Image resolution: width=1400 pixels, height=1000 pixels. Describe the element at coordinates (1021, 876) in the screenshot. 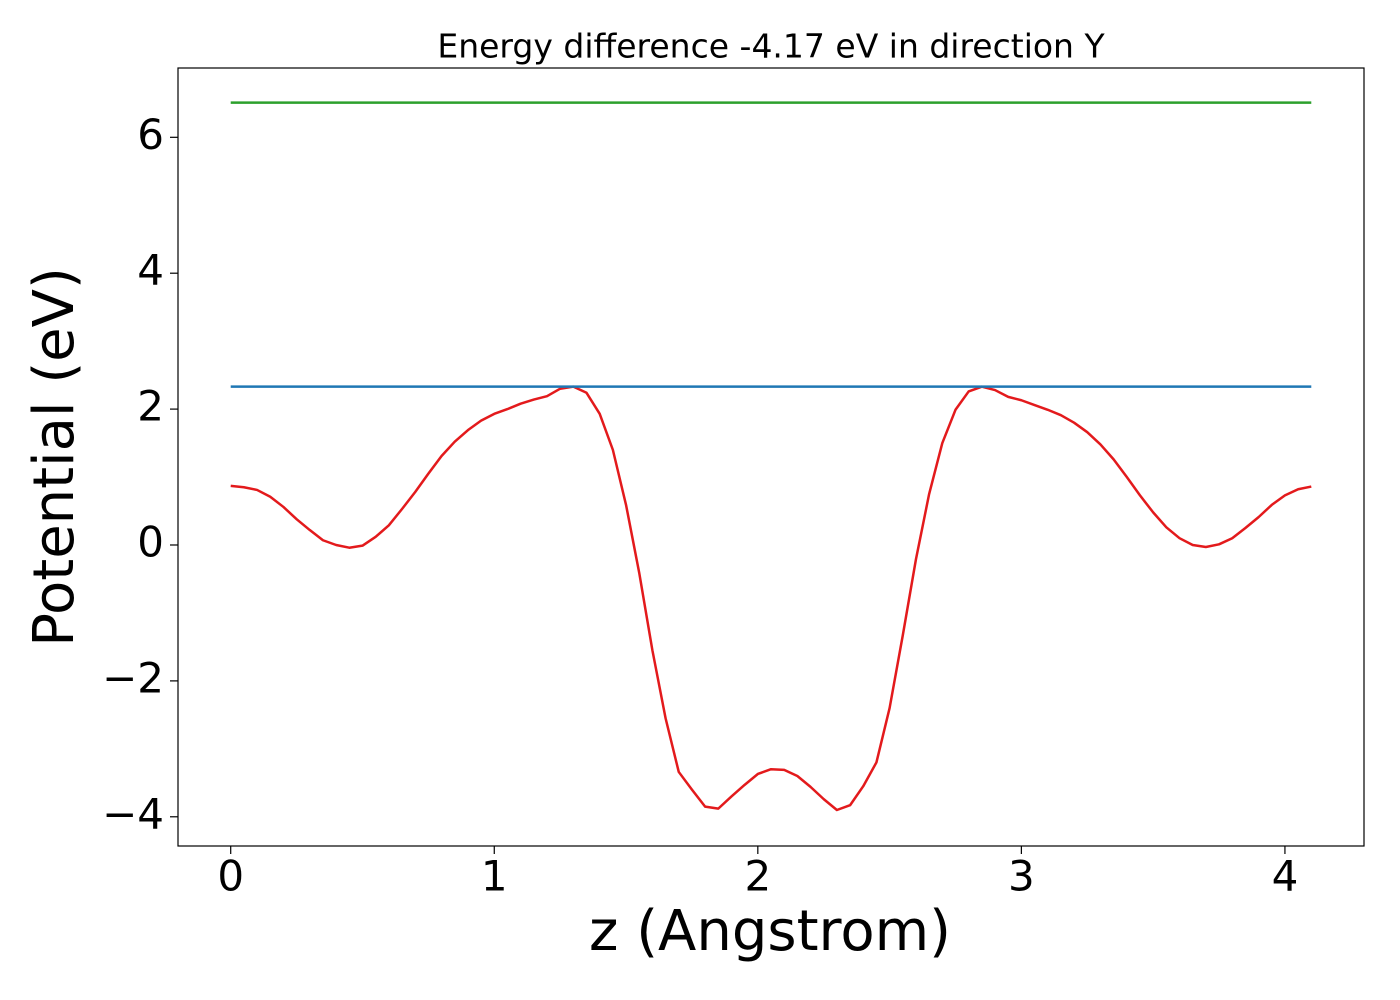

I see `x-tick-label: 3` at that location.